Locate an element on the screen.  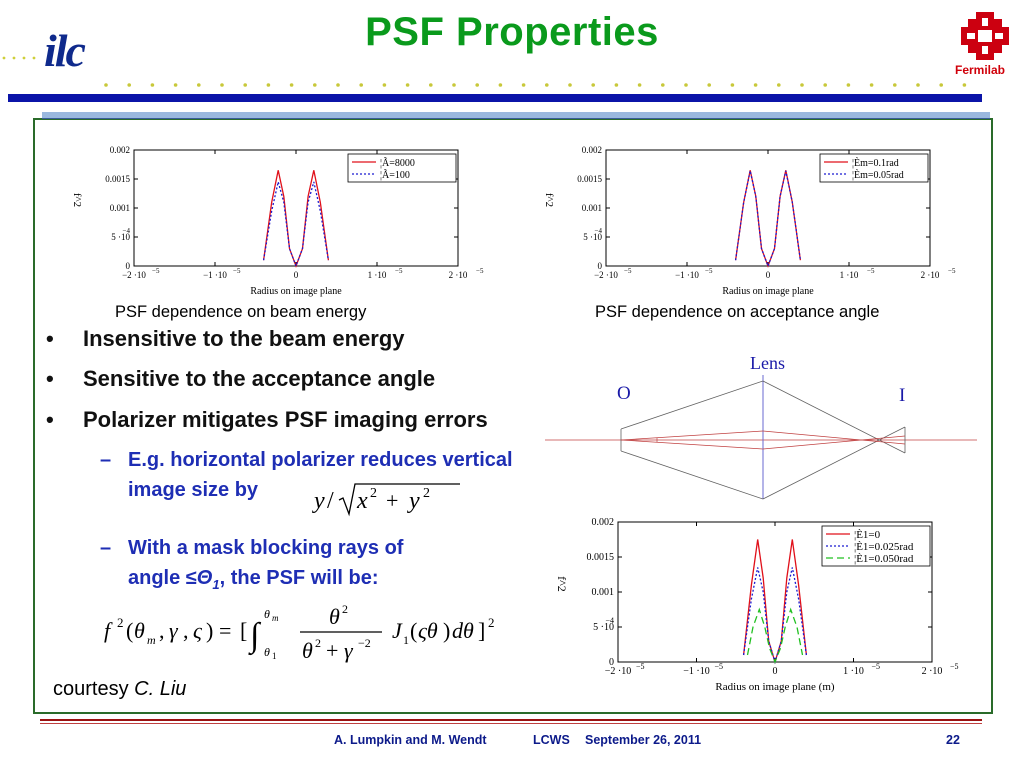
fermilab-logo-icon is located at coordinates (985, 36).